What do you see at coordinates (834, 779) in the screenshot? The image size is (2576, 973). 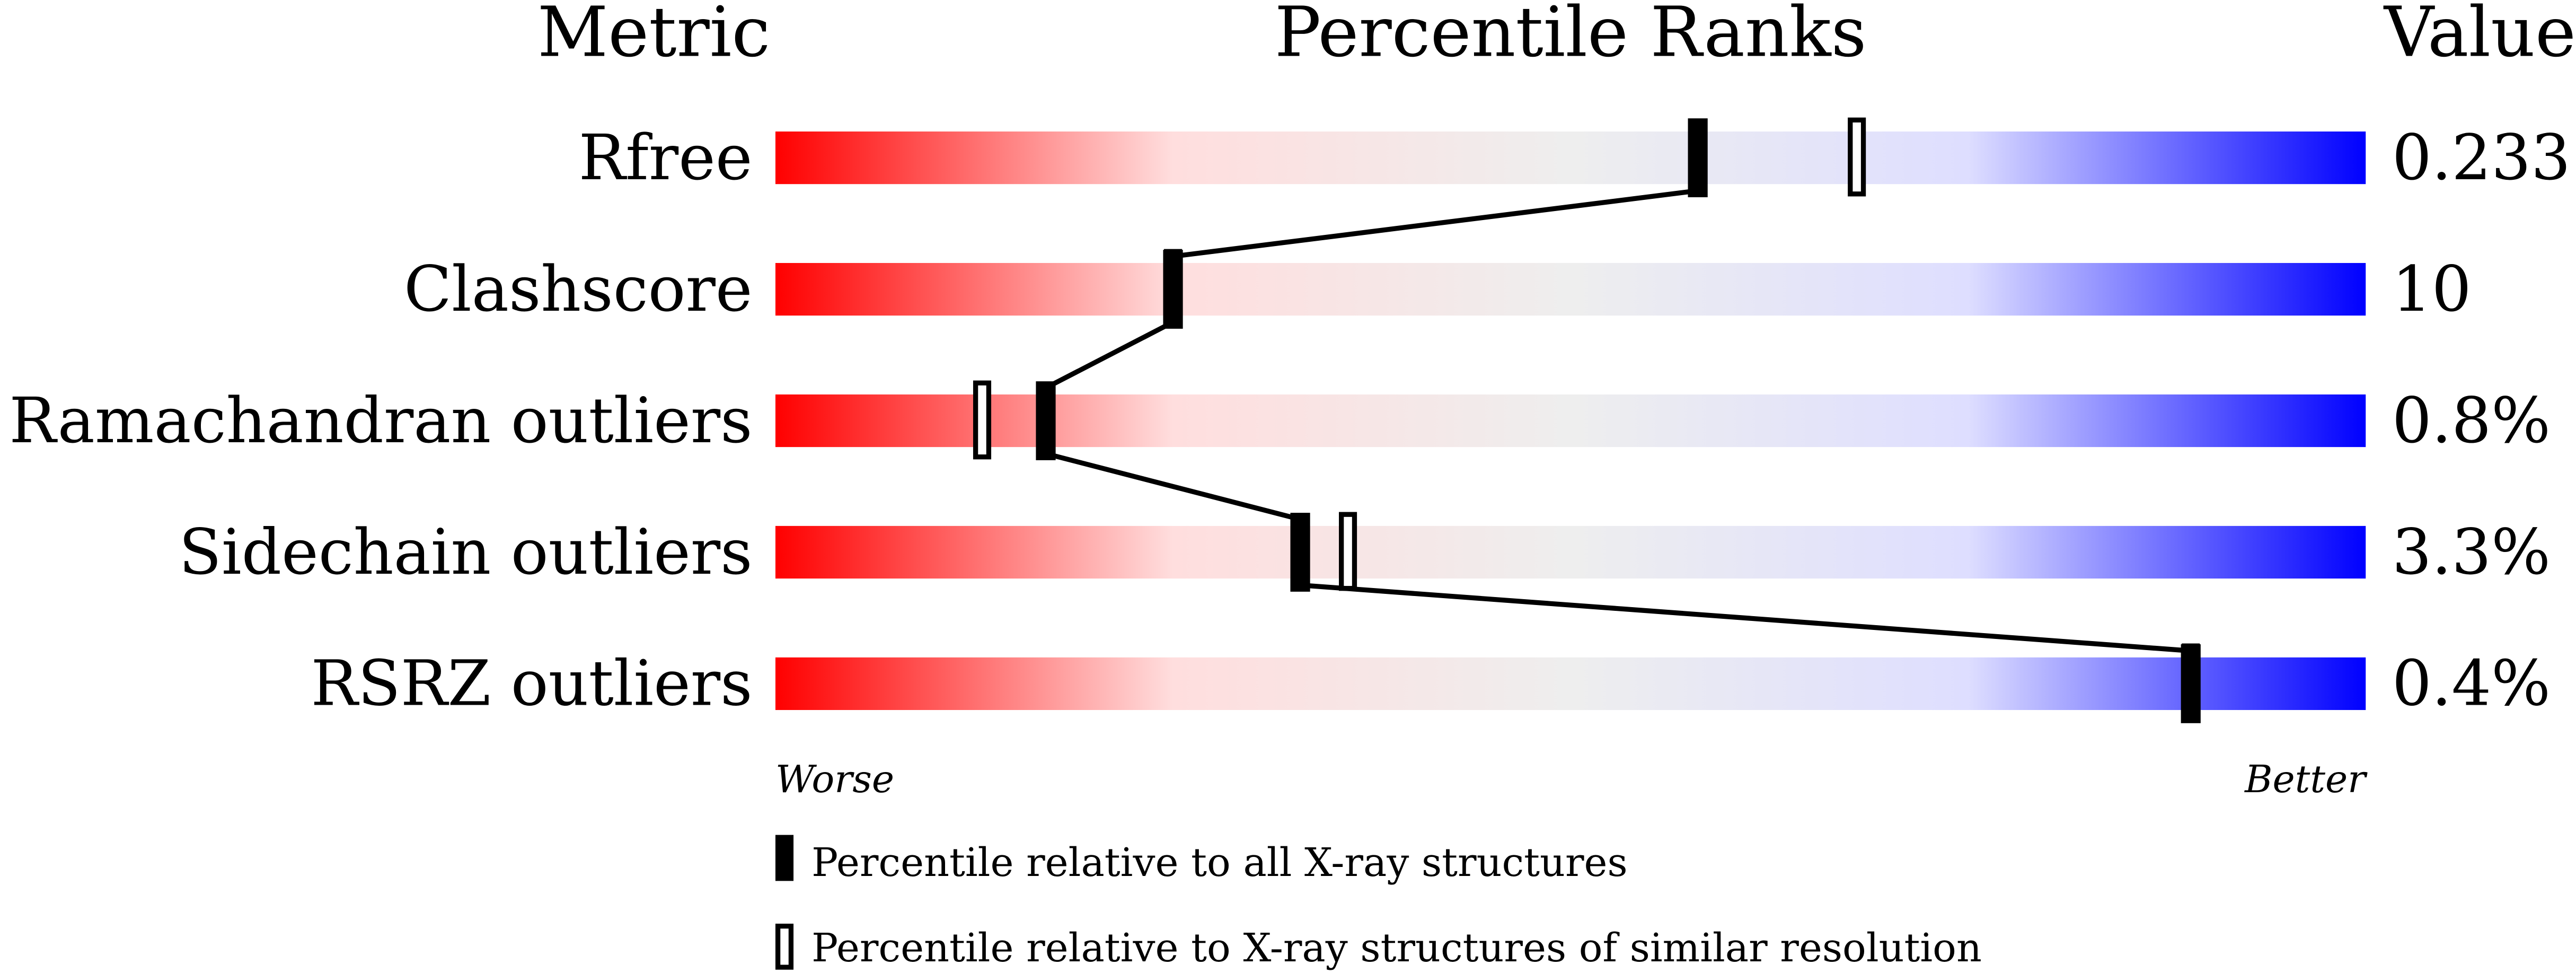 I see `worse-label: Worse` at bounding box center [834, 779].